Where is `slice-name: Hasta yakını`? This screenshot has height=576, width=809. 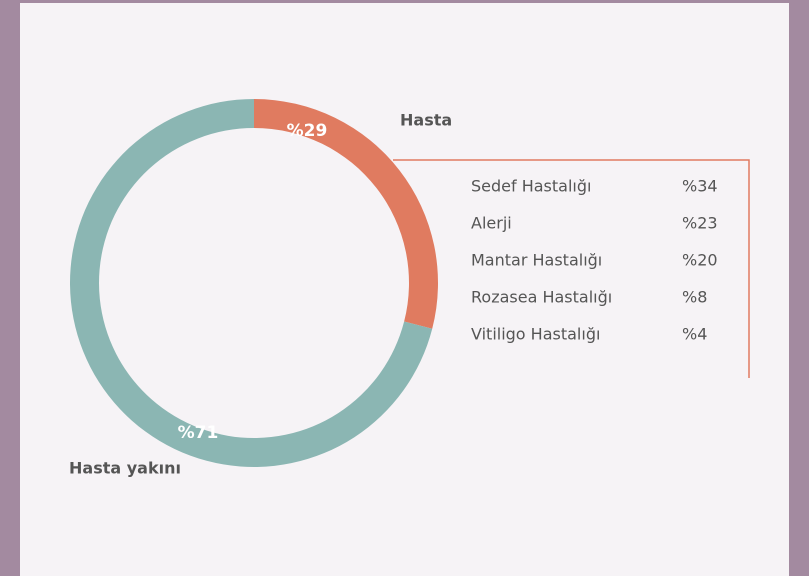
slice-name: Hasta yakını is located at coordinates (125, 468).